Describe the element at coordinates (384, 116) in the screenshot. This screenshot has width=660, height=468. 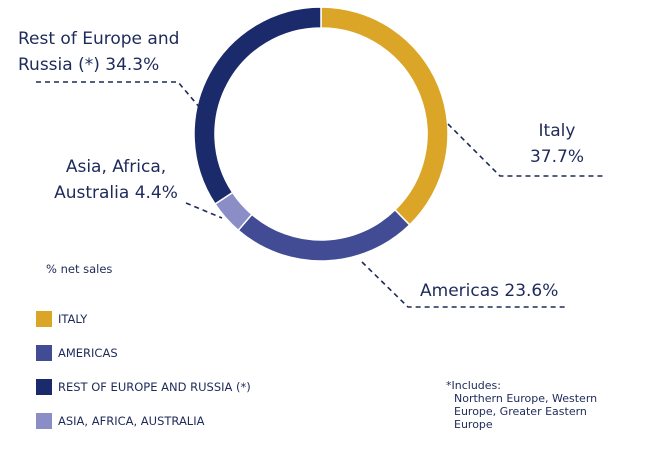
I see `slice-italy` at that location.